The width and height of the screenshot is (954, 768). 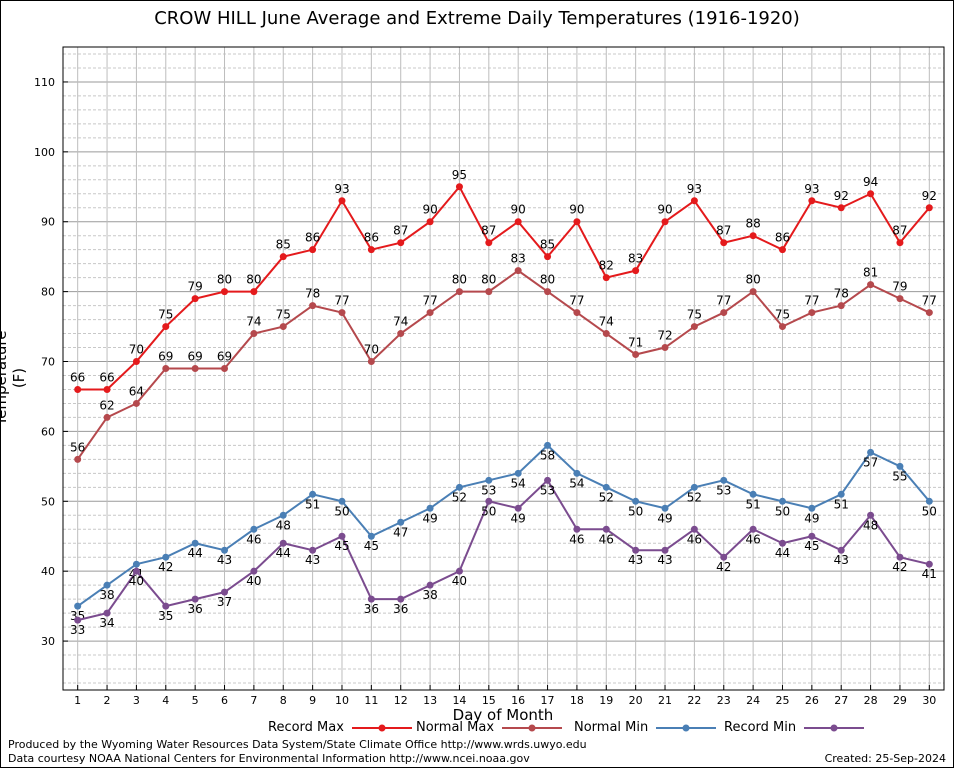 I want to click on data-label-record-max: 95, so click(x=459, y=175).